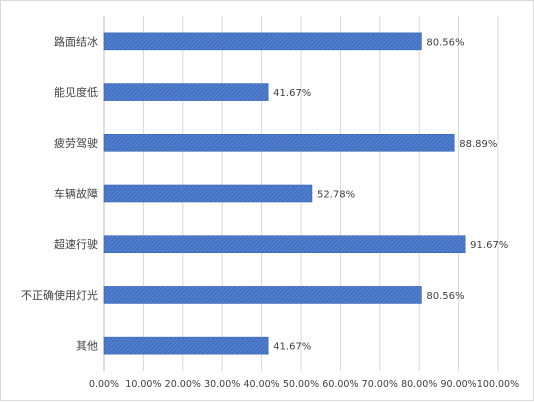 The height and width of the screenshot is (402, 534). I want to click on category-label: 车辆故障, so click(76, 194).